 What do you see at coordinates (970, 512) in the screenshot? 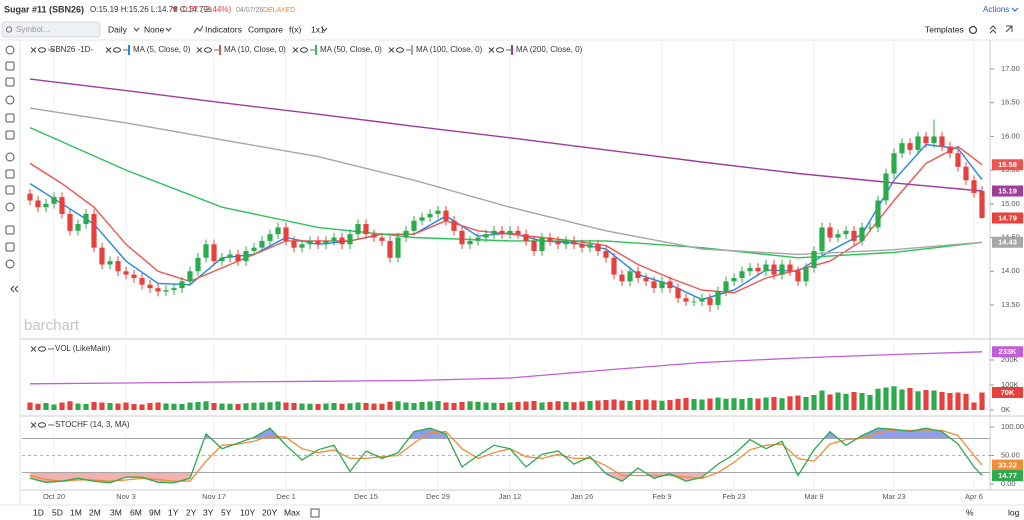
I see `scale-option: %` at bounding box center [970, 512].